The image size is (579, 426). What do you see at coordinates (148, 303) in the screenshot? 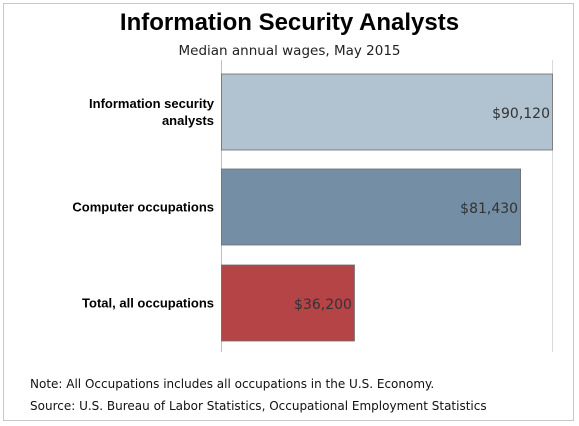
I see `category-label-3: Total, all occupations` at bounding box center [148, 303].